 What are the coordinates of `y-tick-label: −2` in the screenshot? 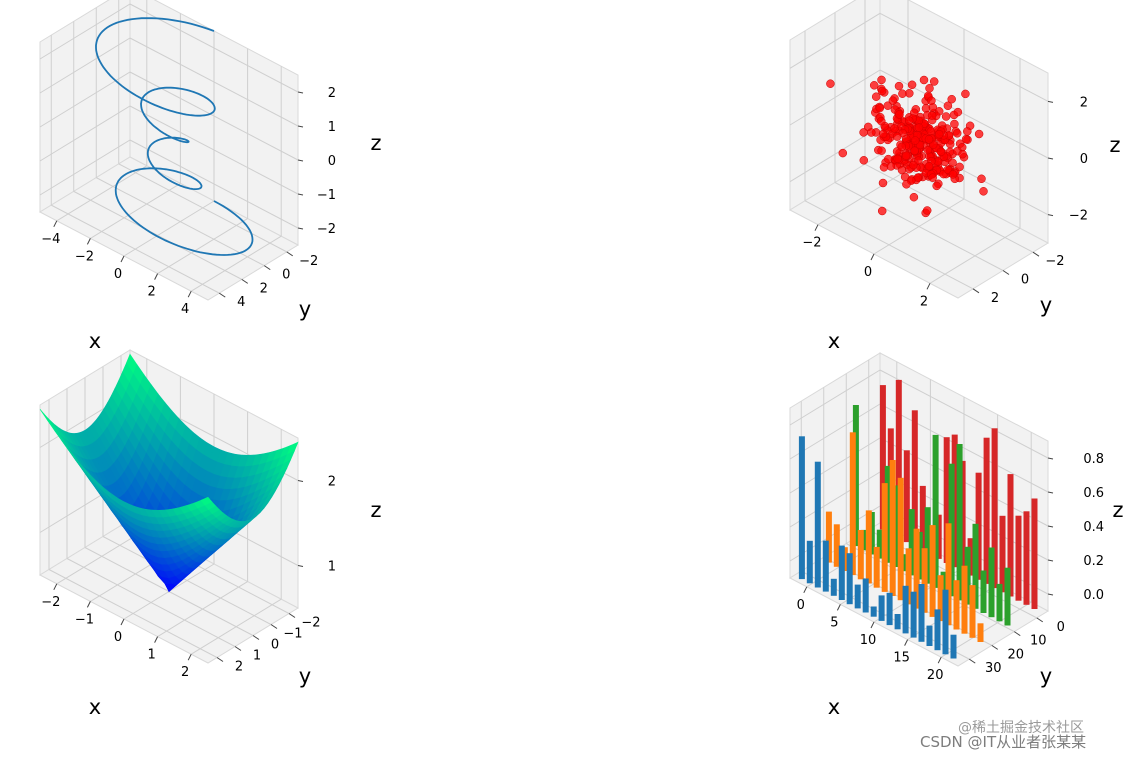 It's located at (308, 261).